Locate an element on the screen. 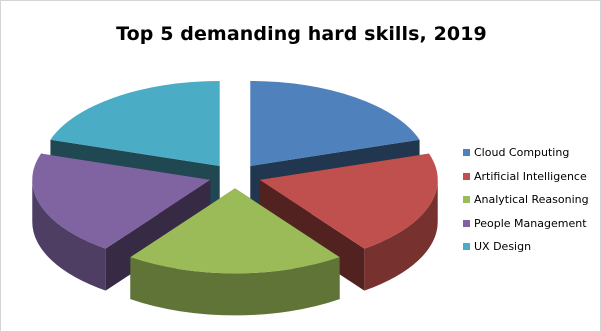 The image size is (601, 332). legend-label: People Management is located at coordinates (530, 223).